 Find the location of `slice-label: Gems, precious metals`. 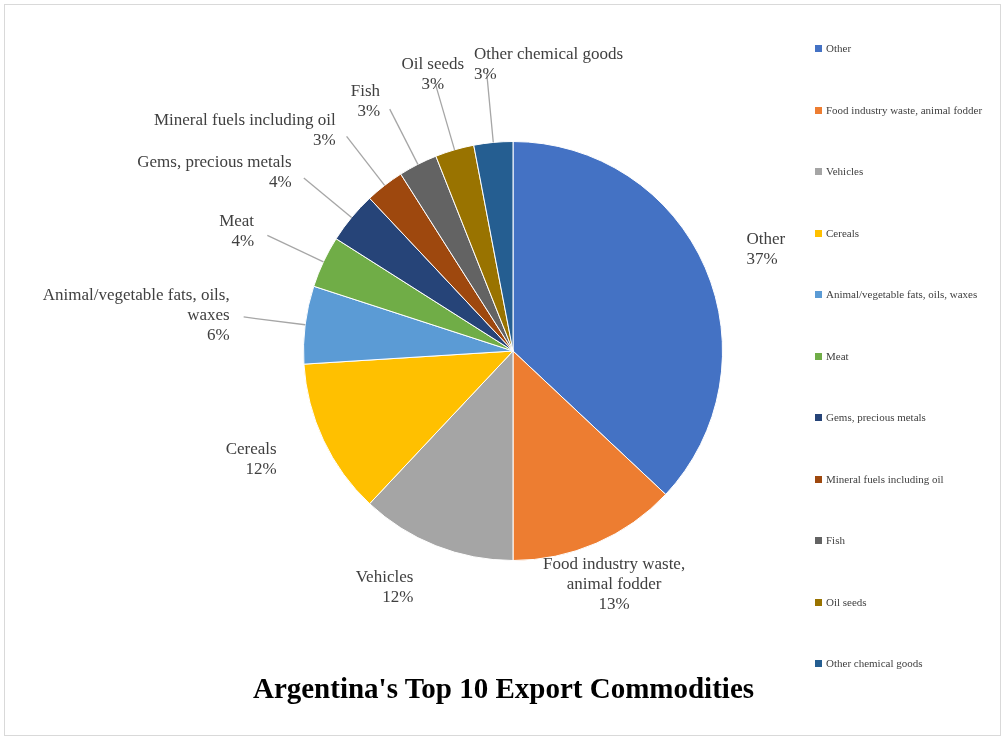

slice-label: Gems, precious metals is located at coordinates (214, 162).